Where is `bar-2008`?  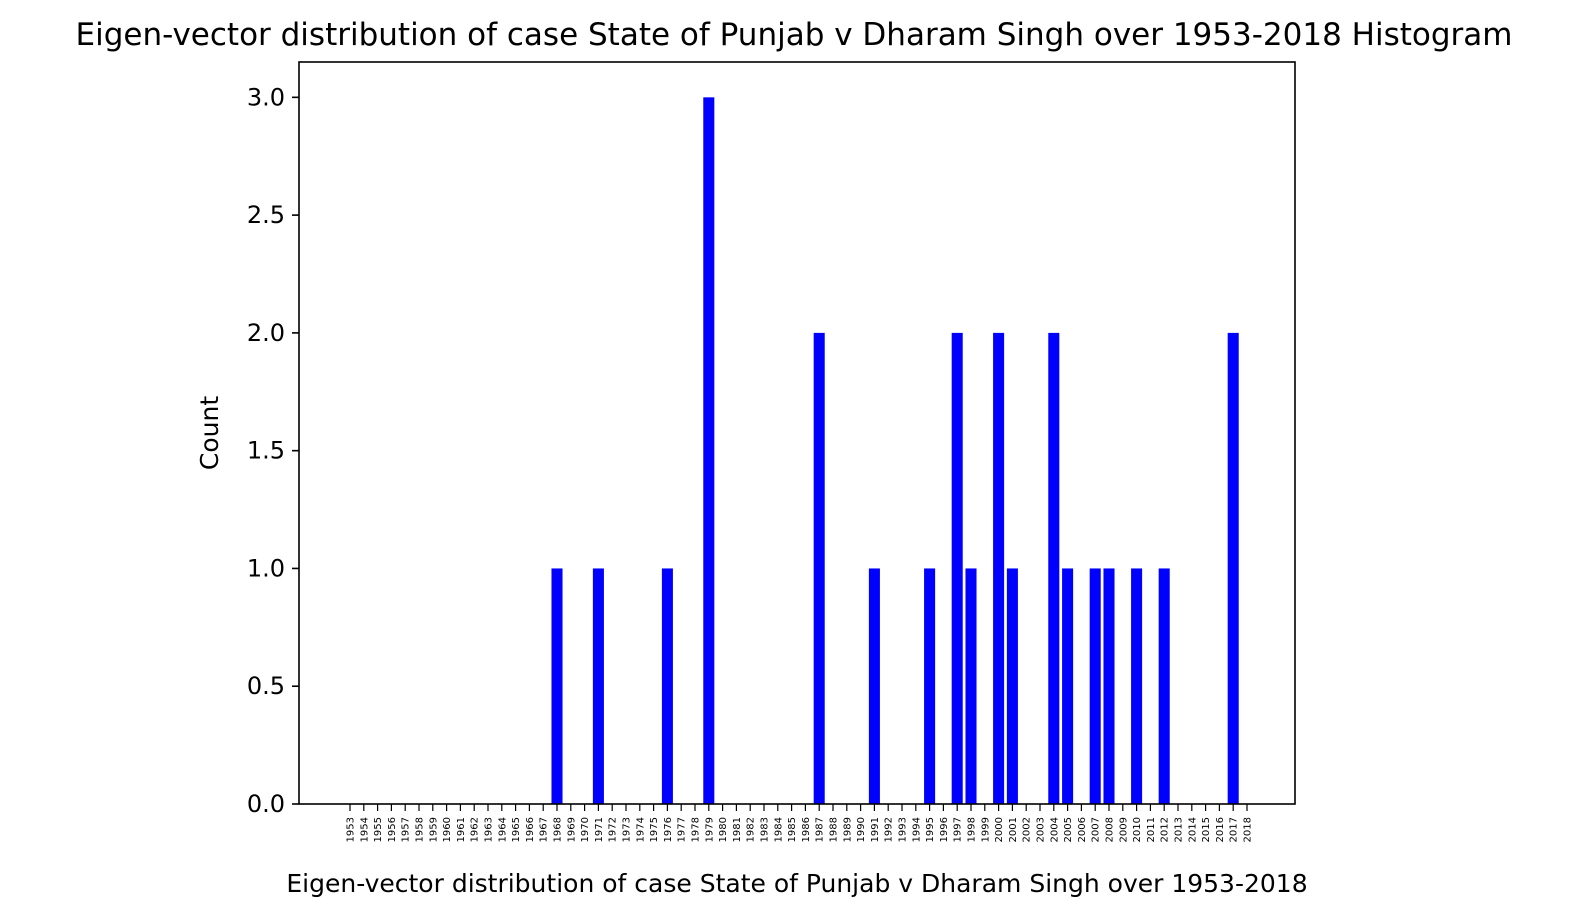 bar-2008 is located at coordinates (1109, 686).